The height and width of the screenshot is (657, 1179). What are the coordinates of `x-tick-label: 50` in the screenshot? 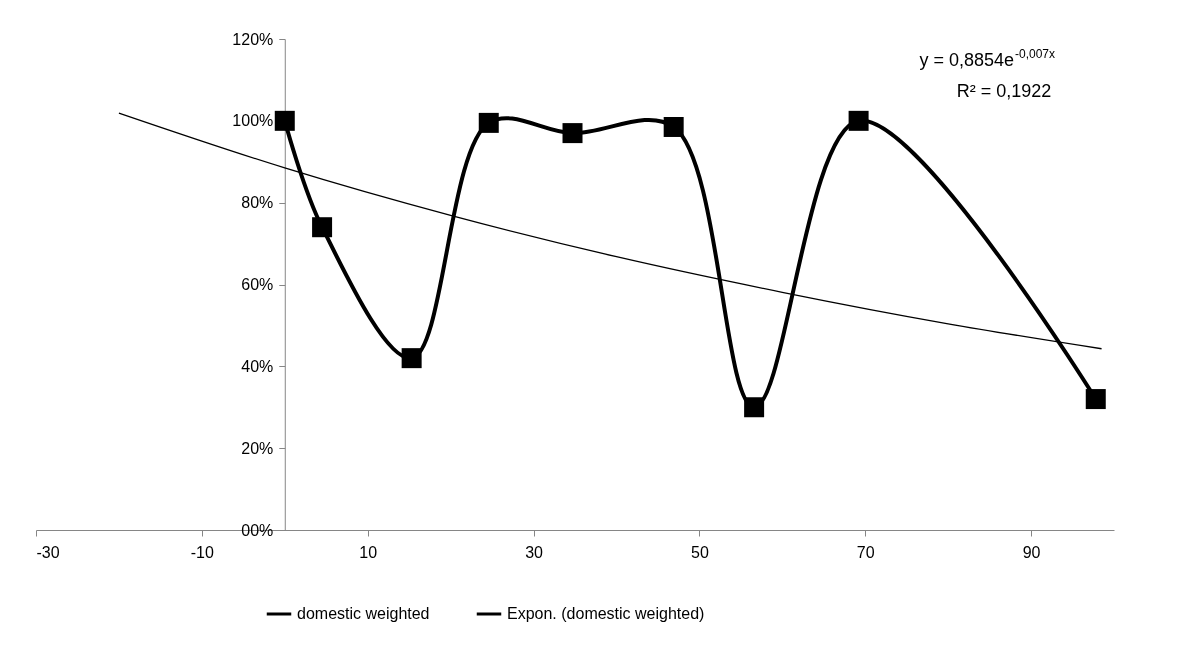 It's located at (699, 552).